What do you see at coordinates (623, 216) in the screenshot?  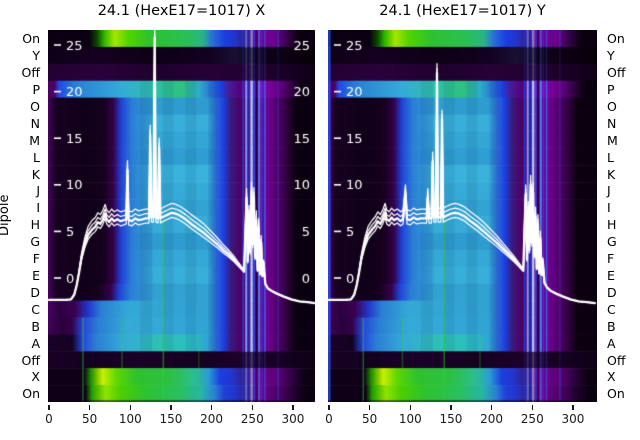 I see `dipole-labels-right: On Y Off P O N M L K J I H G F E D C B A Off X On` at bounding box center [623, 216].